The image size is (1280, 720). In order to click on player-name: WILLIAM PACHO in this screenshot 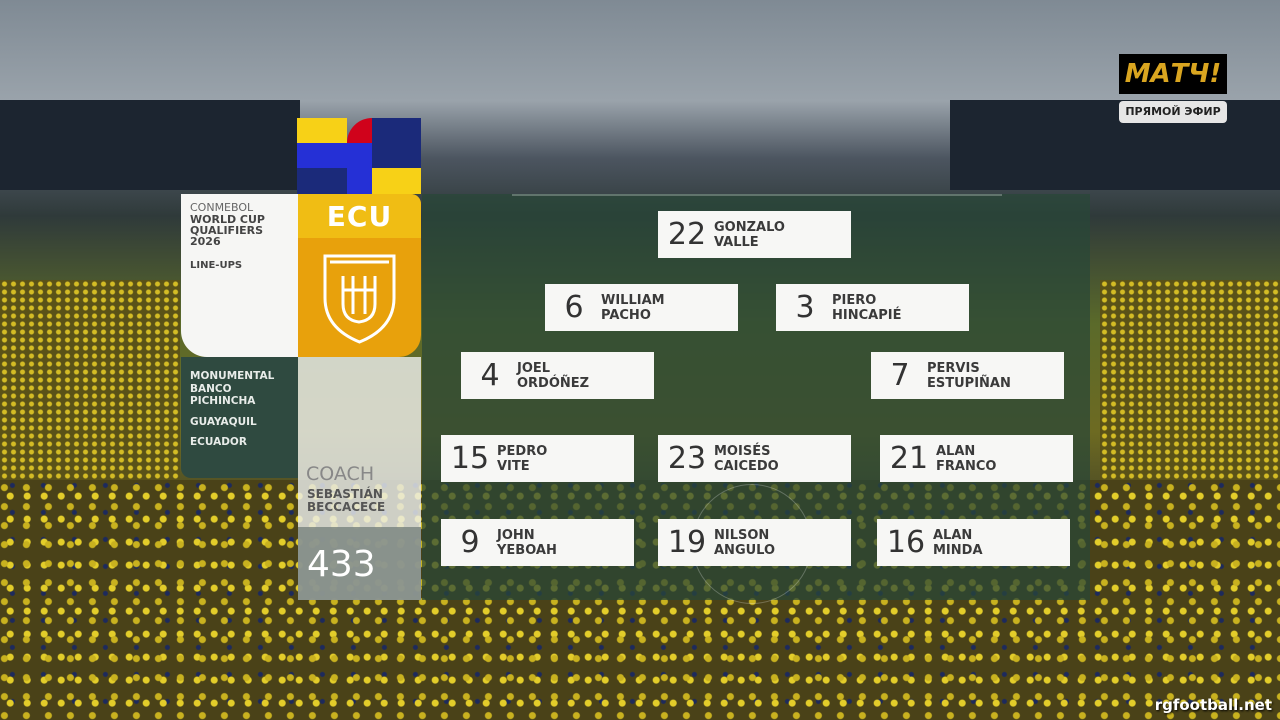, I will do `click(633, 308)`.